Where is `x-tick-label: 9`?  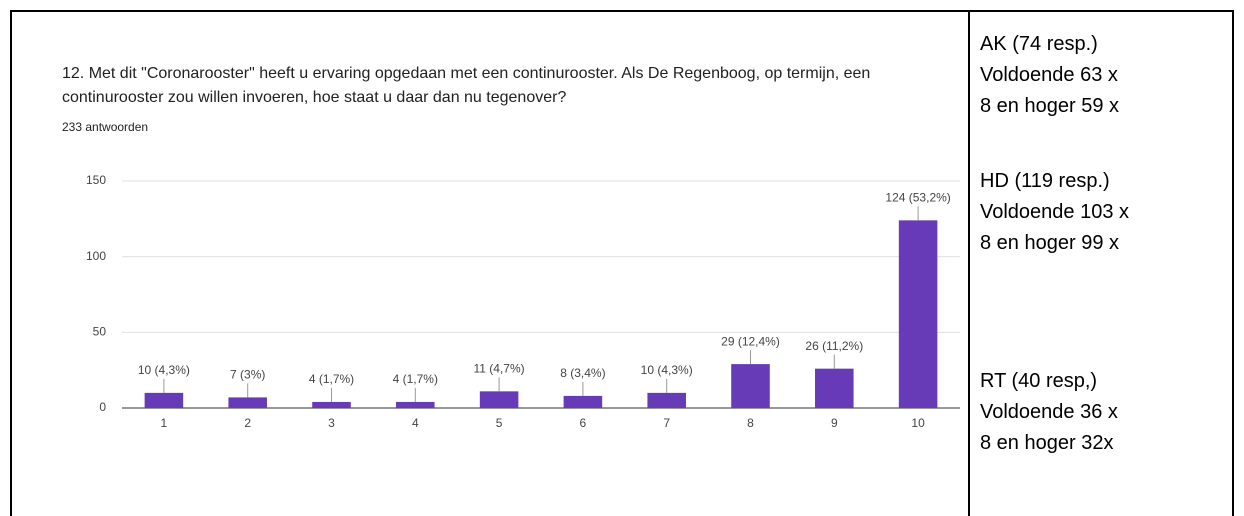
x-tick-label: 9 is located at coordinates (834, 423).